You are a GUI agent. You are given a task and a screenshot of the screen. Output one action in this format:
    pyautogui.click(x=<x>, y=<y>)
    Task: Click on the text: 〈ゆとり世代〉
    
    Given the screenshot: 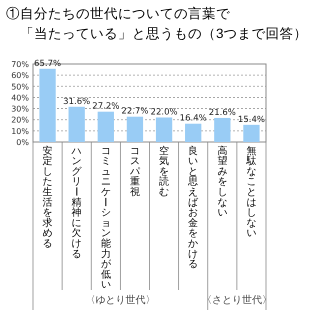 What is the action you would take?
    pyautogui.click(x=120, y=300)
    